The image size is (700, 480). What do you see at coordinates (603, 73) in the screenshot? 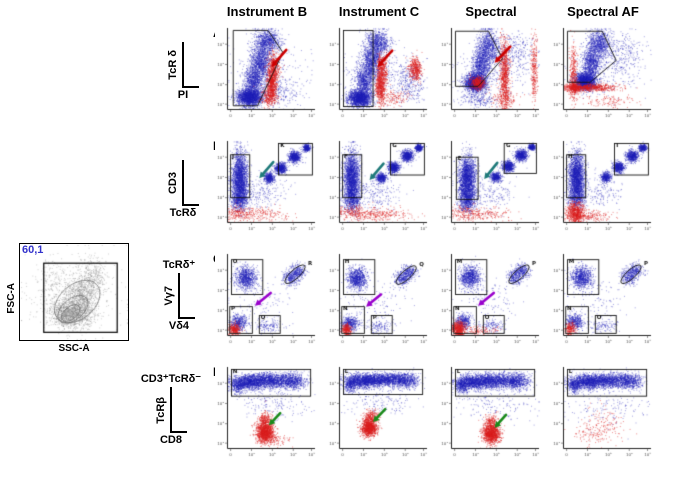
I see `plot-a-spectral-af` at bounding box center [603, 73].